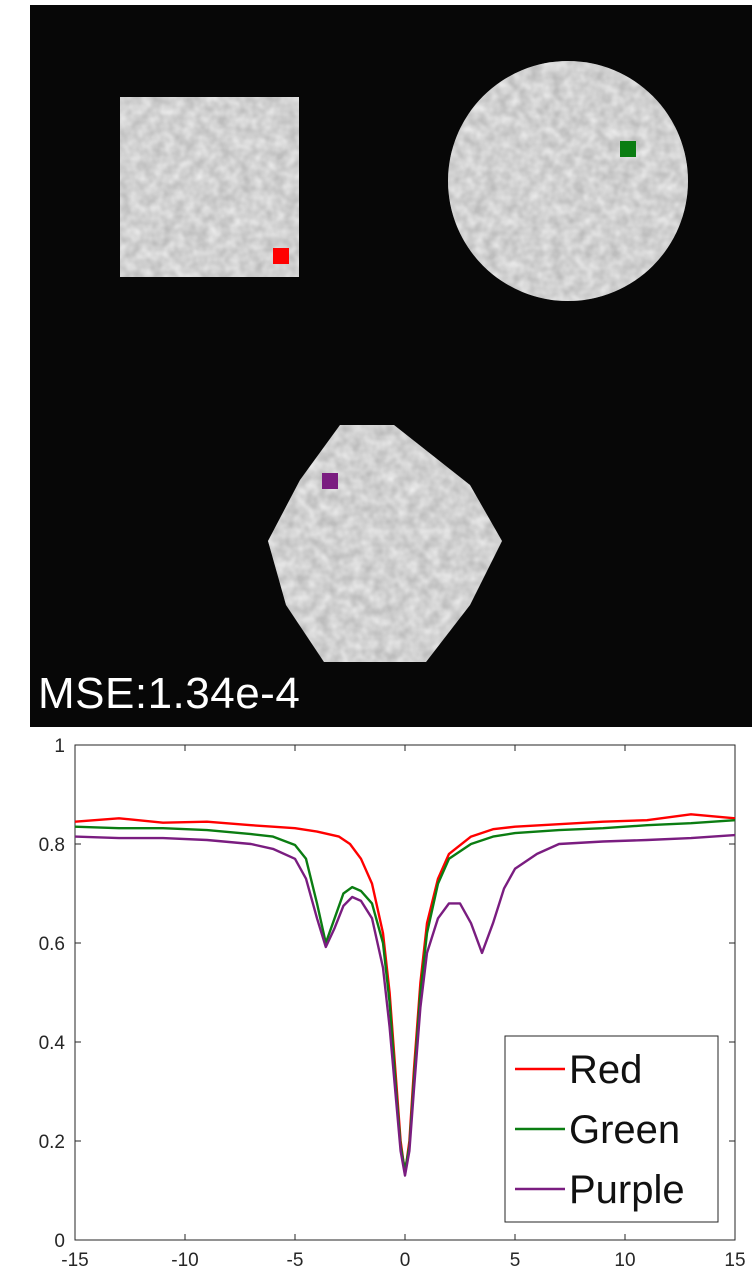 The image size is (753, 1280). Describe the element at coordinates (52, 845) in the screenshot. I see `y-tick-label: 0.8` at that location.